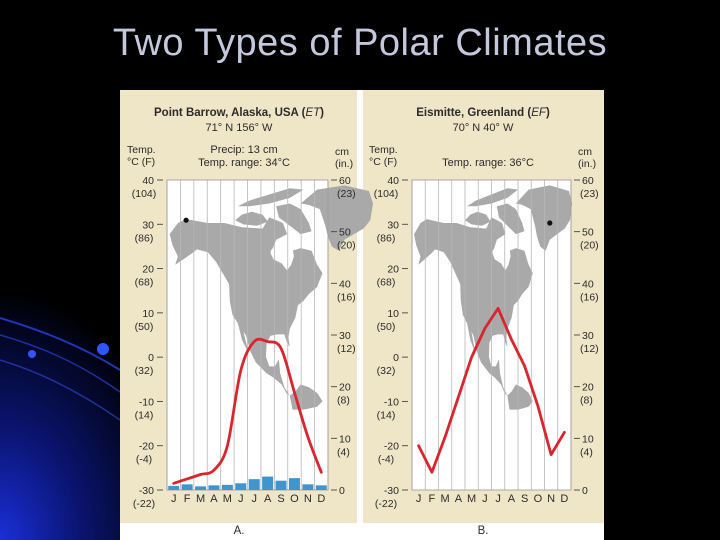  I want to click on temp-tick-label: 20, so click(148, 270).